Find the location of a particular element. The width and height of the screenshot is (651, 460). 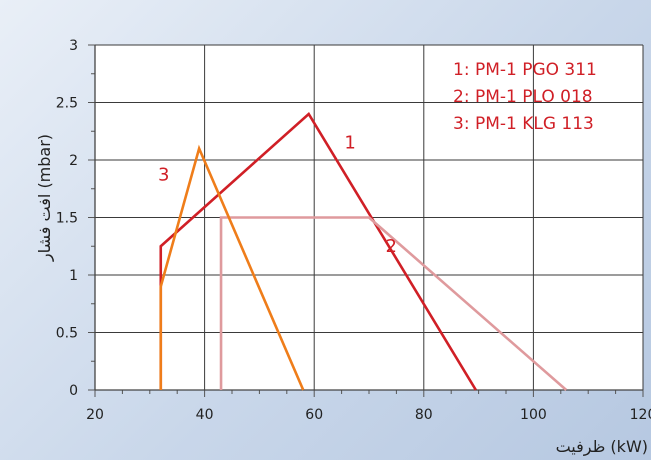

legend-entry: 1: PM-1 PGO 311 is located at coordinates (525, 70).